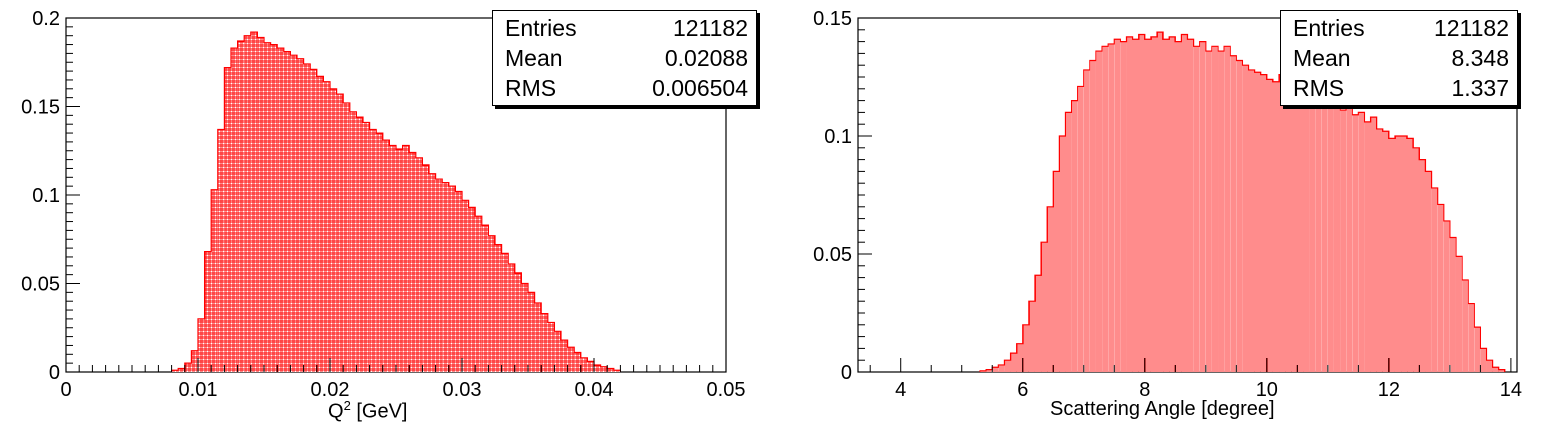 The height and width of the screenshot is (431, 1558). I want to click on stats-label: Entries, so click(541, 28).